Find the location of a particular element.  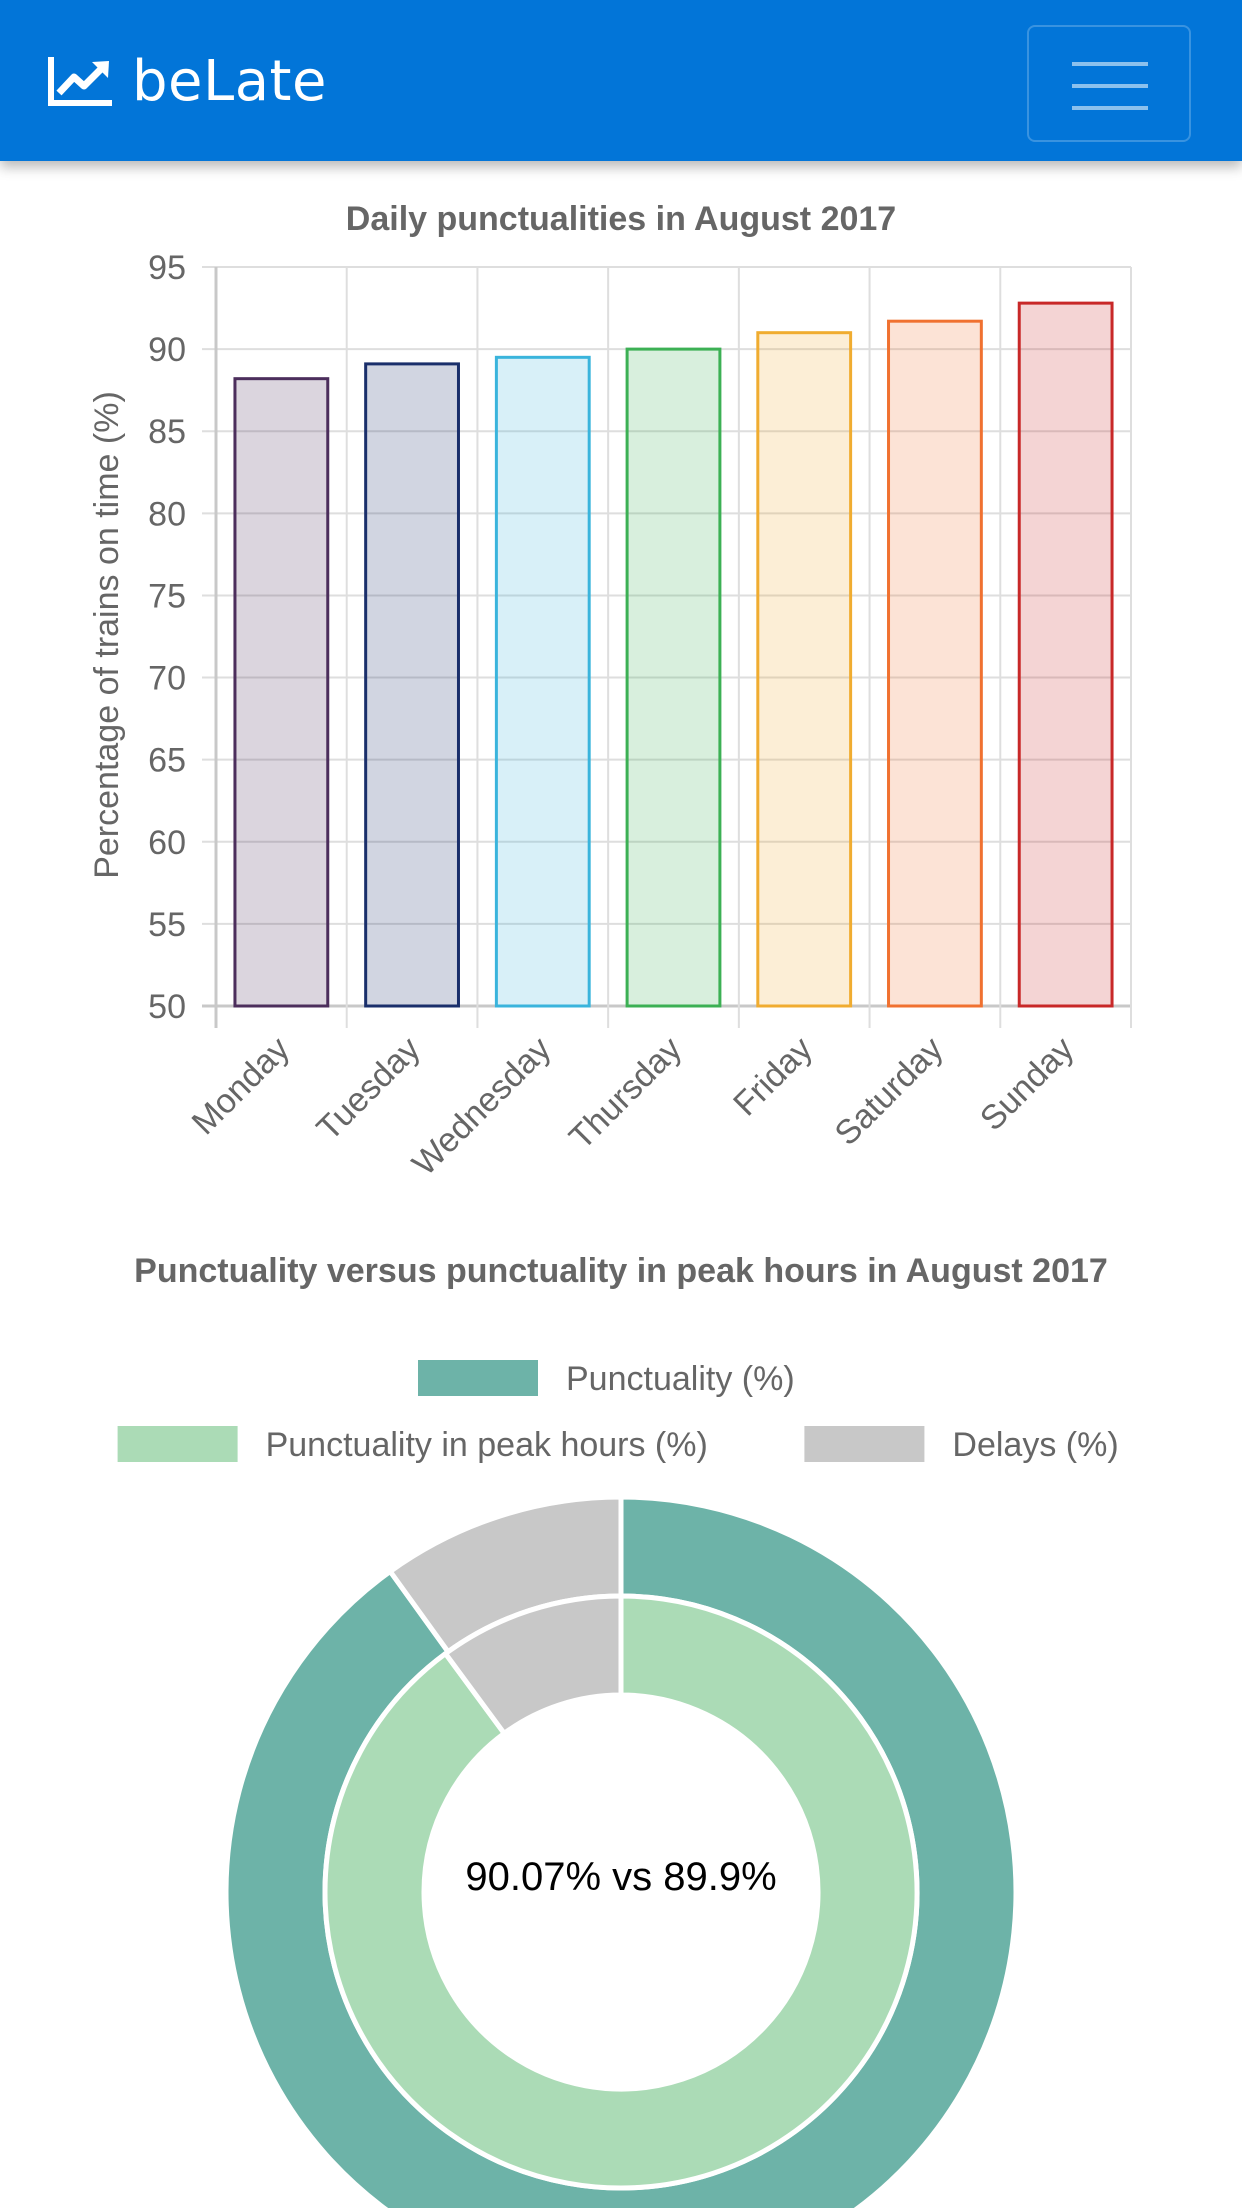

y-tick-label: 75 is located at coordinates (167, 596).